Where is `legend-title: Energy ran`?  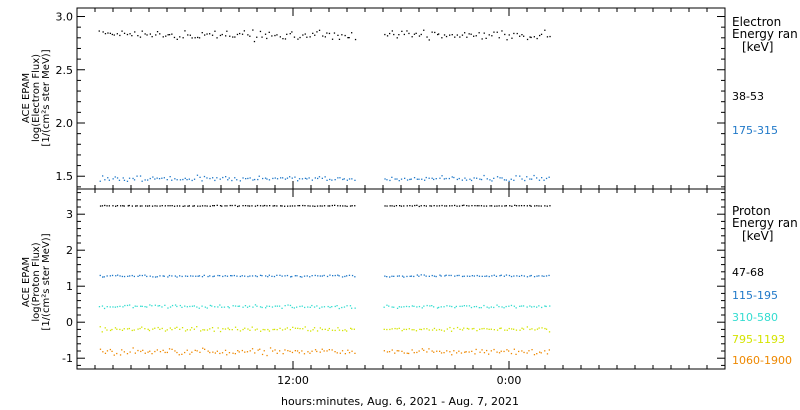 legend-title: Energy ran is located at coordinates (765, 34).